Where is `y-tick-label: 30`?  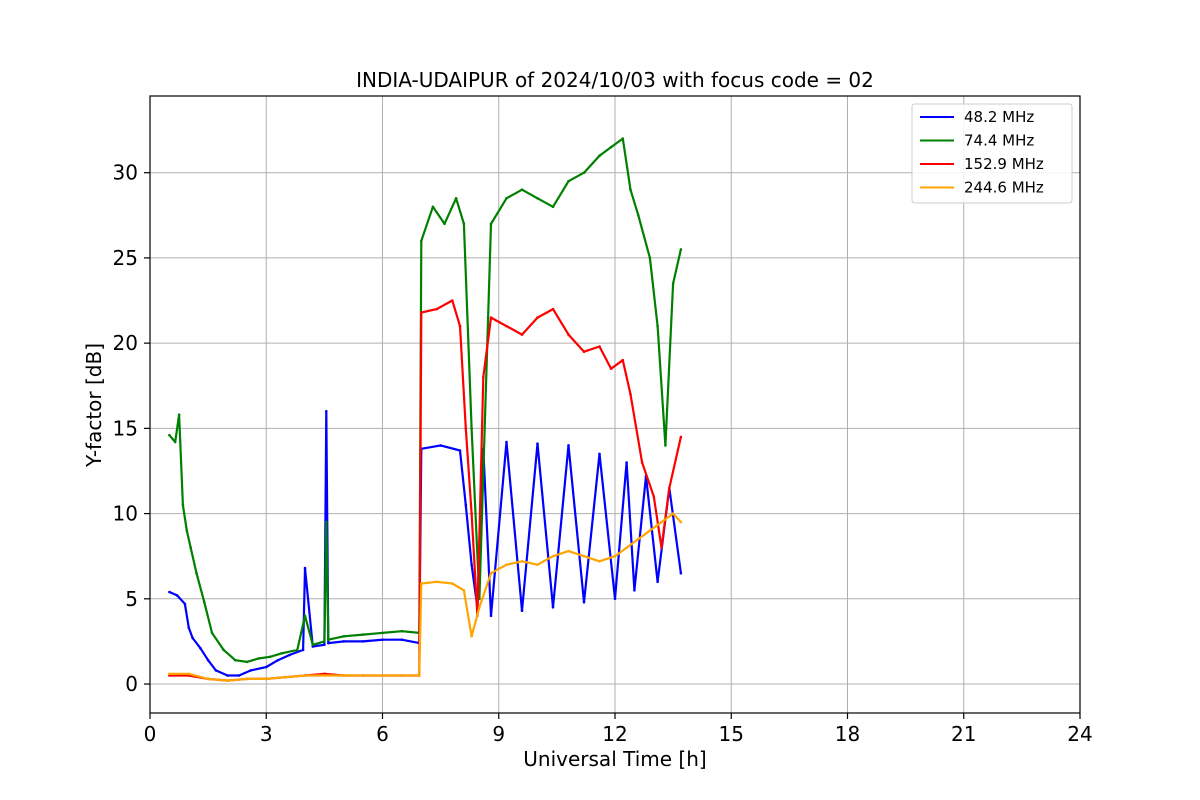
y-tick-label: 30 is located at coordinates (125, 173).